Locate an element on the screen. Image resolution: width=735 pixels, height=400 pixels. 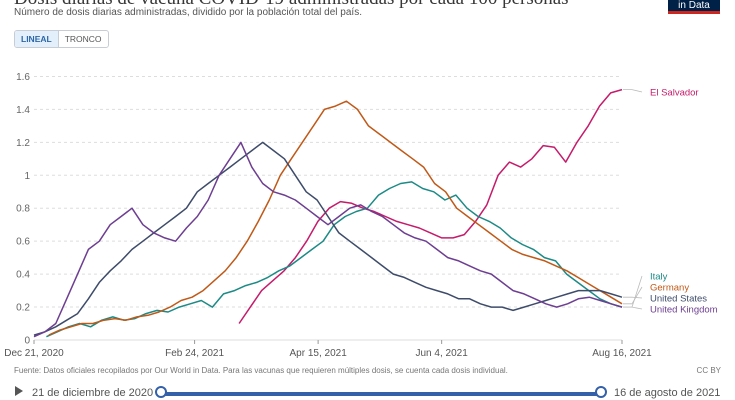
play-icon is located at coordinates (19, 391).